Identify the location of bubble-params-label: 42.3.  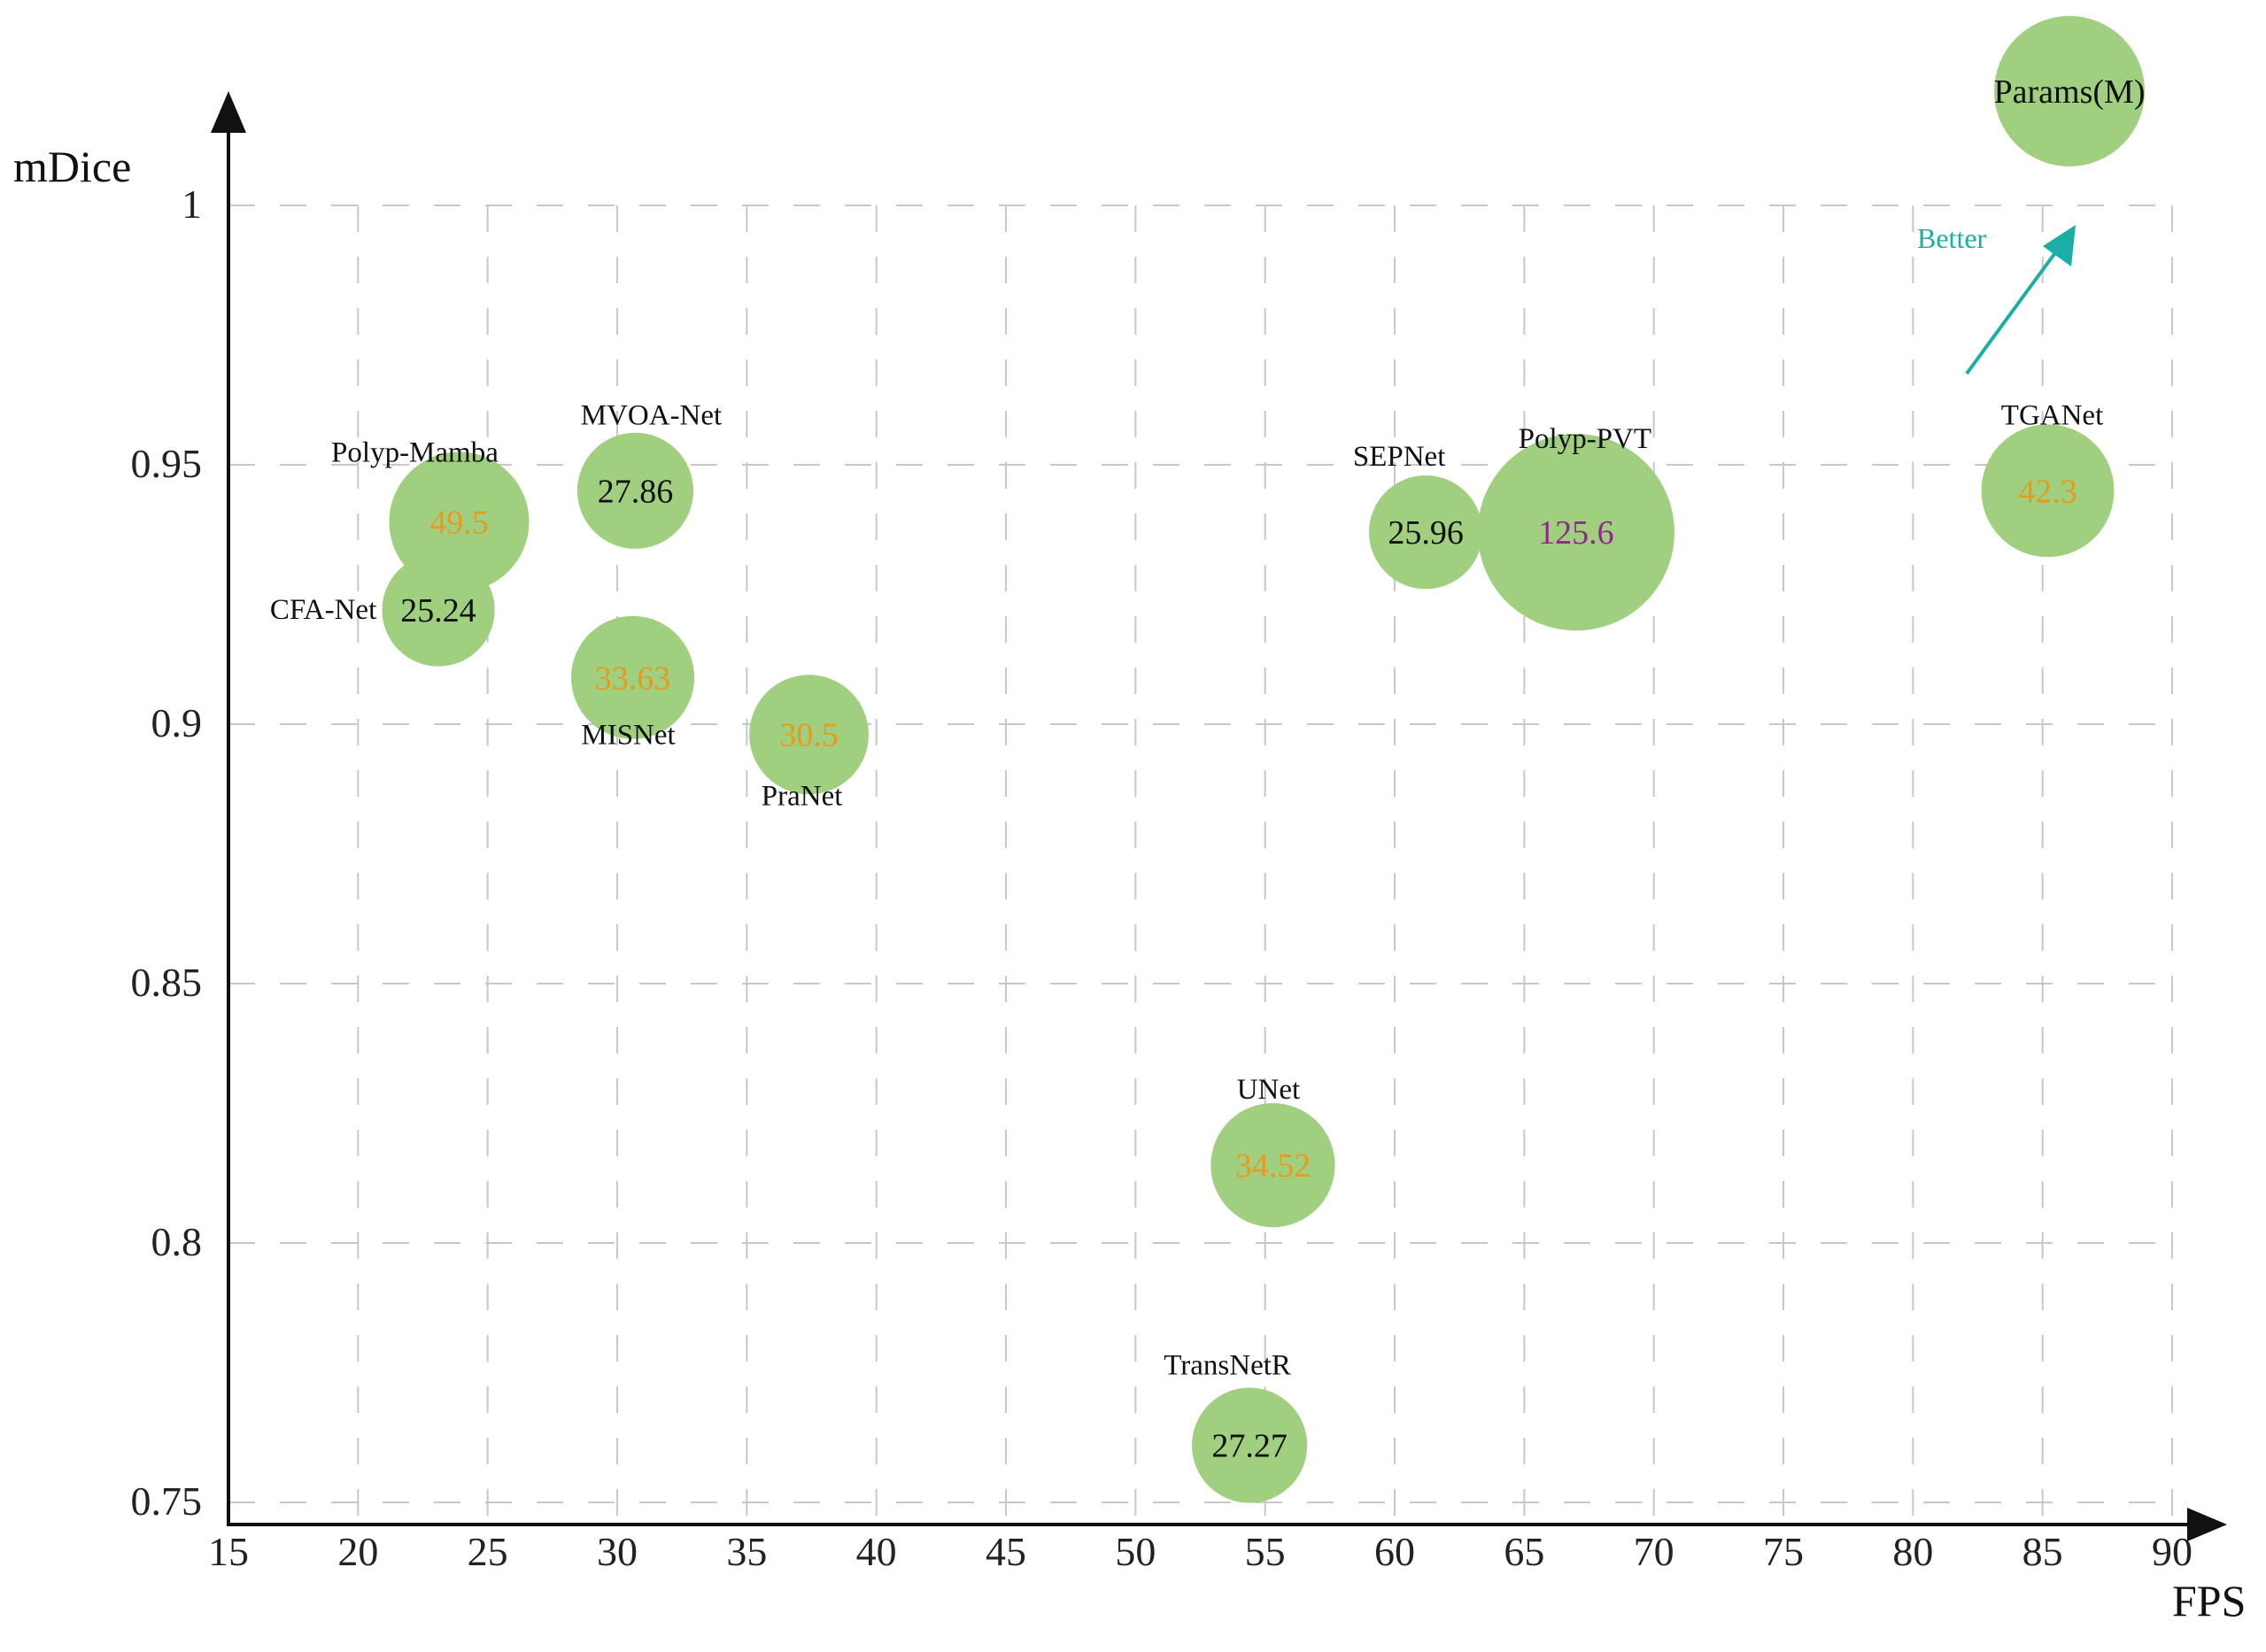
(2047, 491).